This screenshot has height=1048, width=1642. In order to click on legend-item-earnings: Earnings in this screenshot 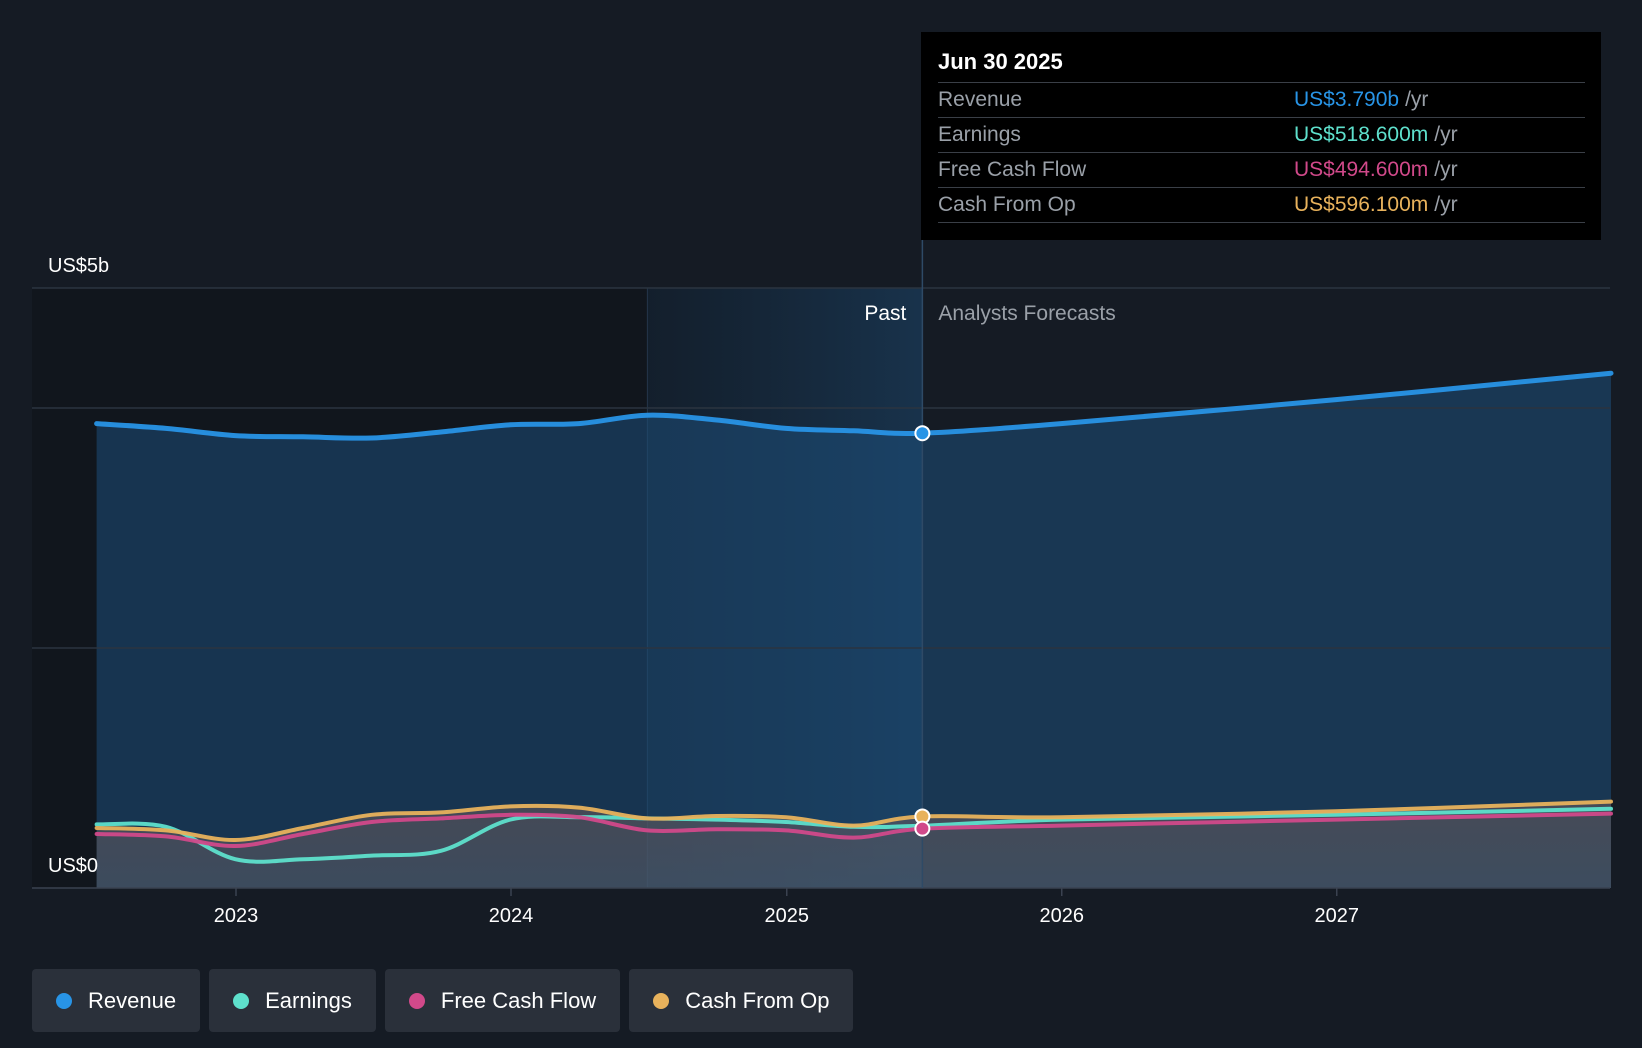, I will do `click(292, 1000)`.